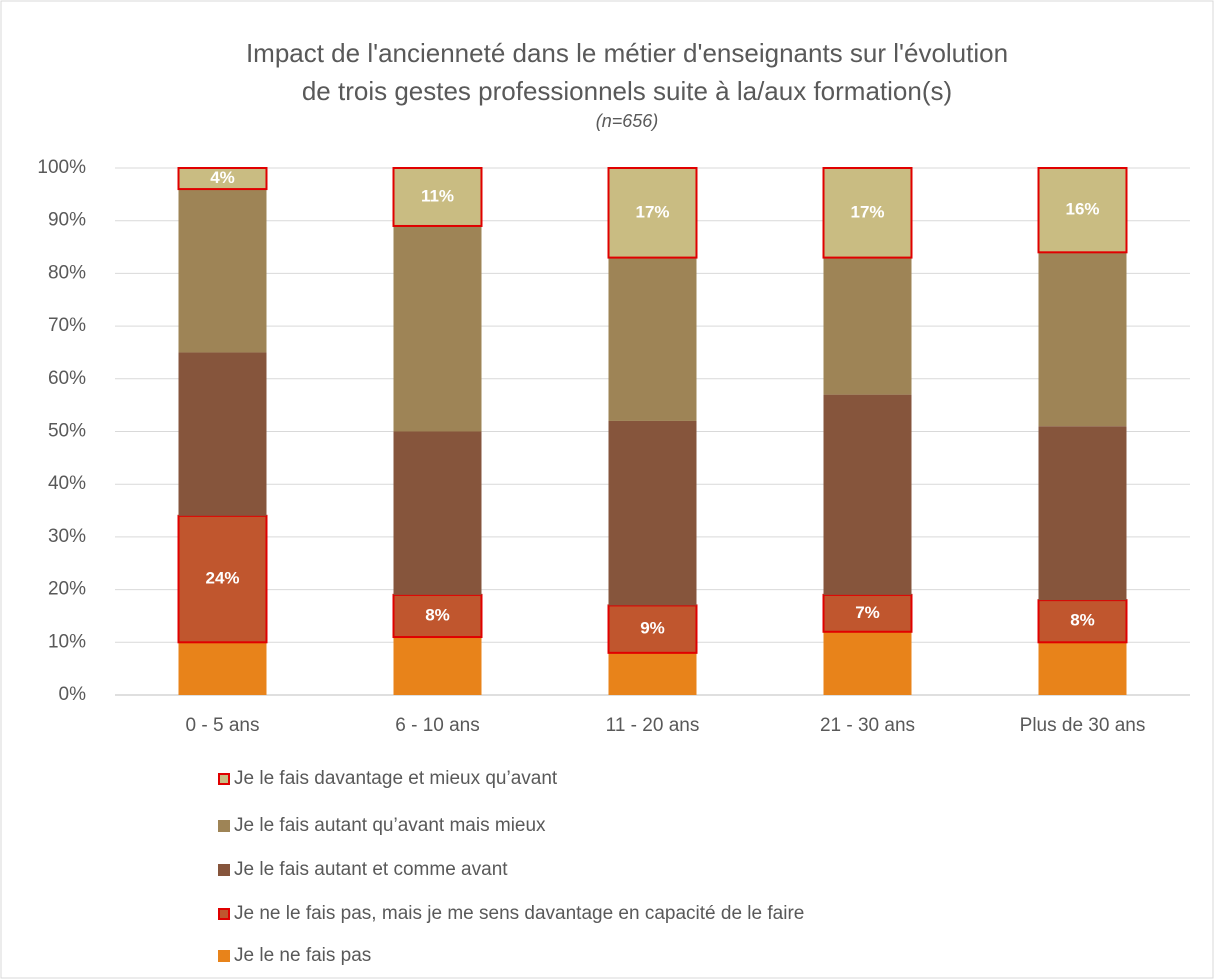 This screenshot has height=980, width=1215. Describe the element at coordinates (371, 869) in the screenshot. I see `legend-label: Je le fais autant et comme avant` at that location.